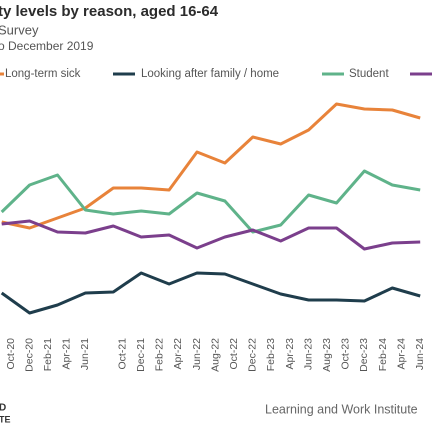 The height and width of the screenshot is (432, 432). I want to click on x-tick-label: Aug-22, so click(215, 355).